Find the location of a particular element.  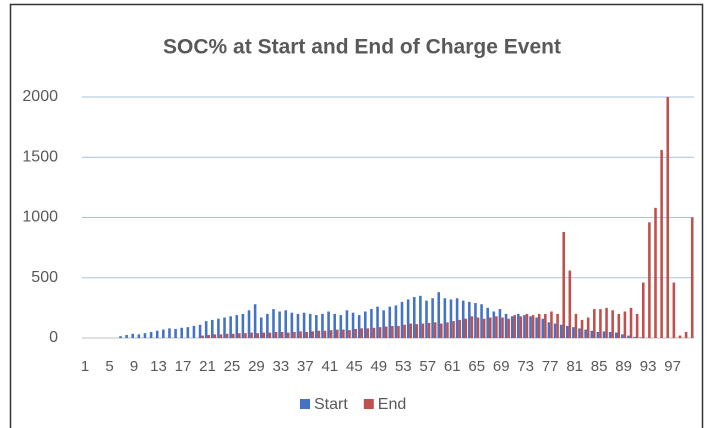

x-tick-label: 49 is located at coordinates (378, 366).